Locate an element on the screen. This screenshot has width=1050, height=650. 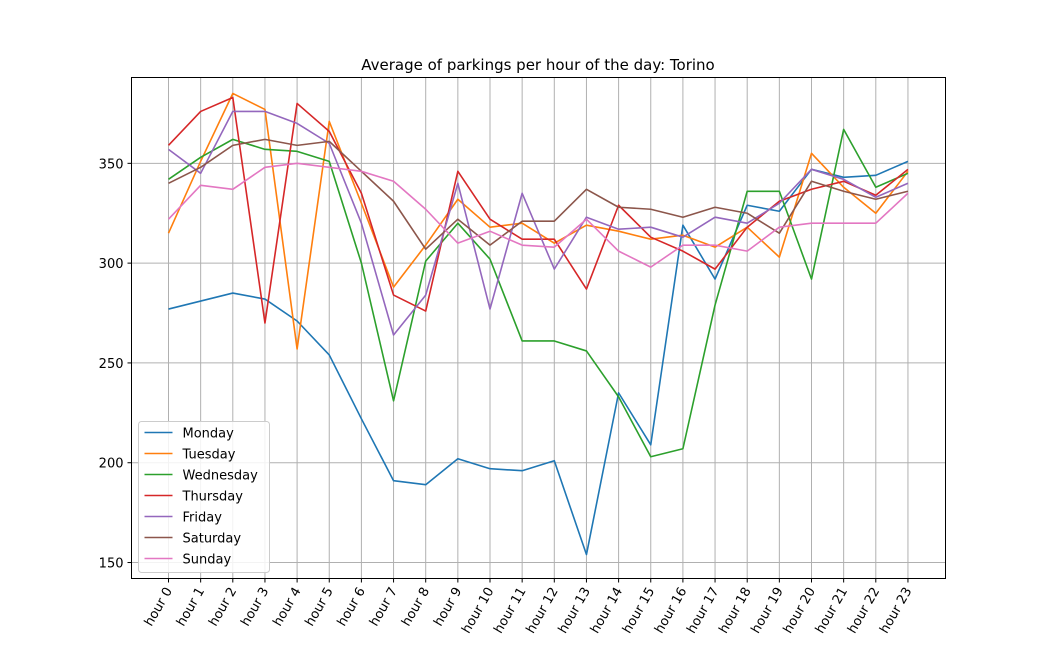
y-tick-label: 150 is located at coordinates (111, 564).